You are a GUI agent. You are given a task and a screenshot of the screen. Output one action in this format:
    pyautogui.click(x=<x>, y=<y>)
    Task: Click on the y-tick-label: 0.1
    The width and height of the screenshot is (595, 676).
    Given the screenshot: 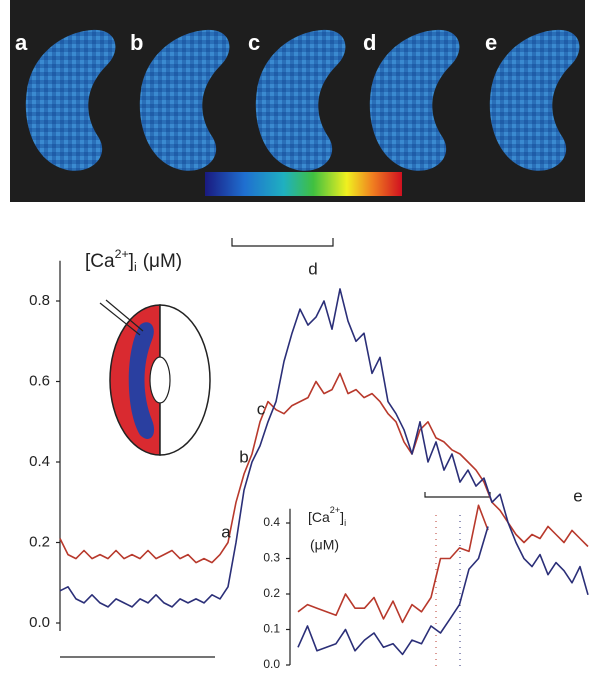 What is the action you would take?
    pyautogui.click(x=271, y=629)
    